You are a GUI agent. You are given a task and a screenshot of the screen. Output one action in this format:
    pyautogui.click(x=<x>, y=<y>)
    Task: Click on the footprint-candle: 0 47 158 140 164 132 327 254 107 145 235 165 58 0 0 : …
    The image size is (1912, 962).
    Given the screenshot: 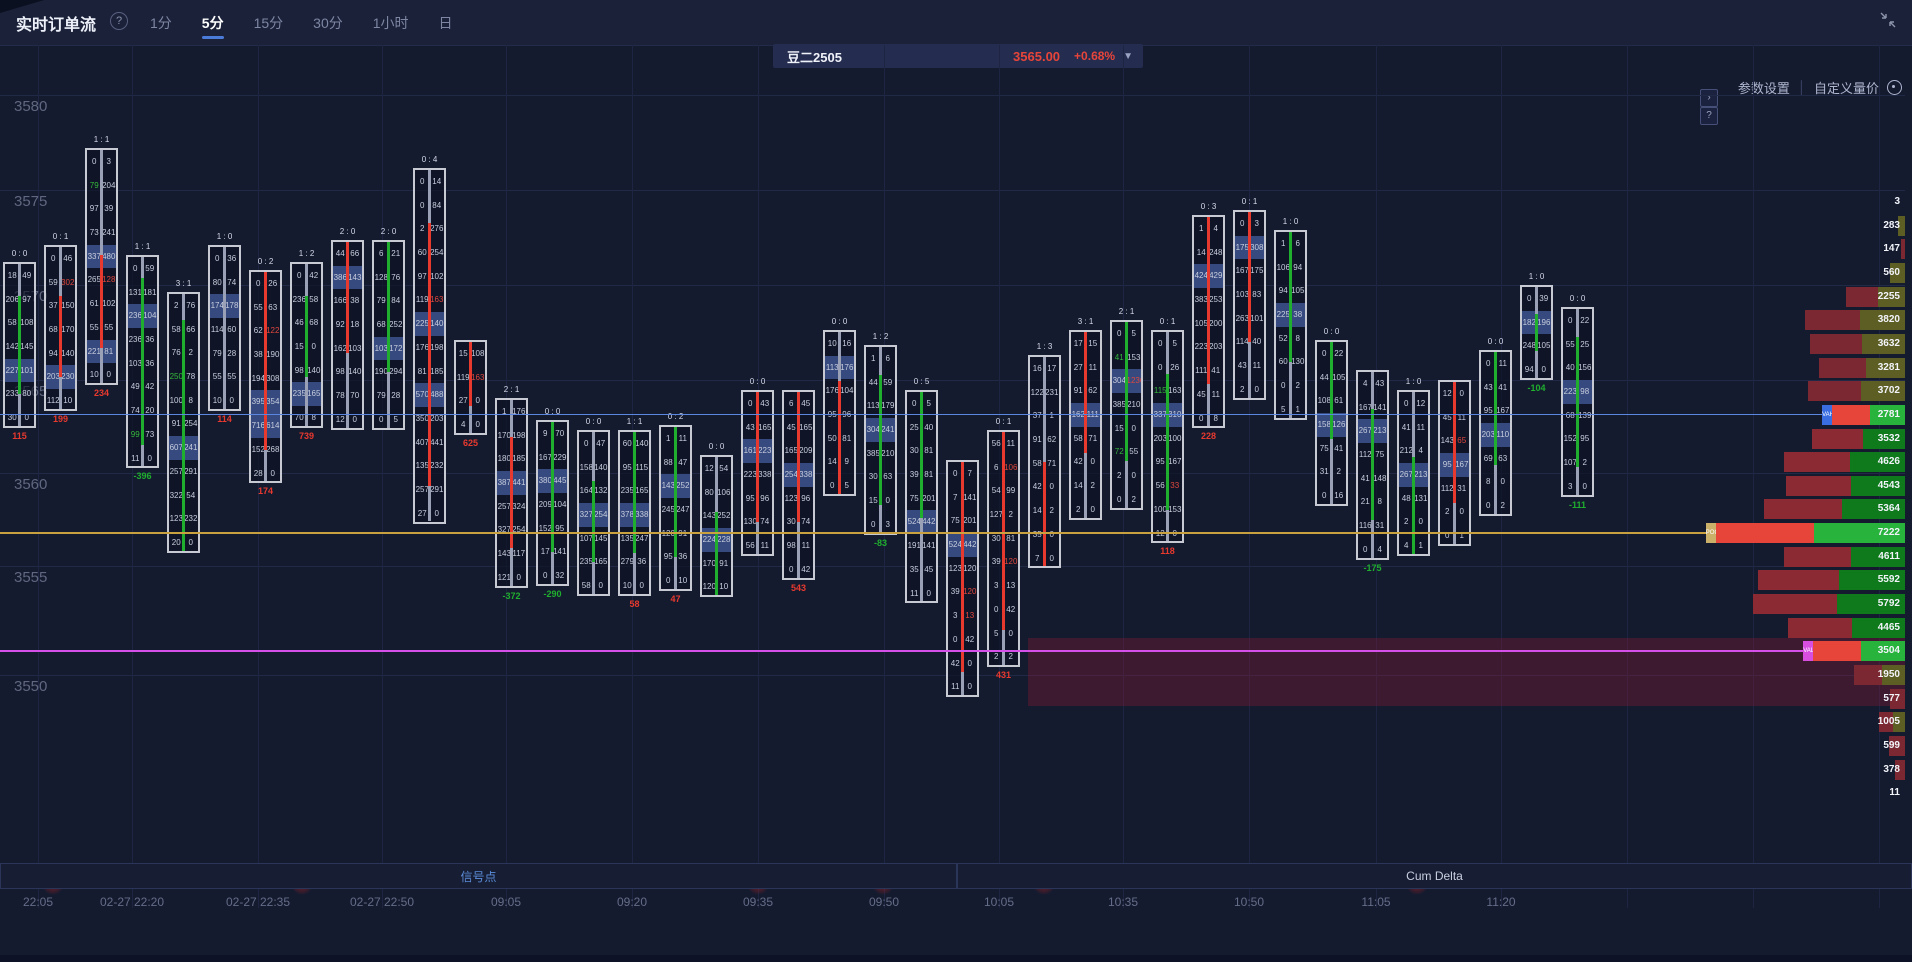 What is the action you would take?
    pyautogui.click(x=593, y=506)
    